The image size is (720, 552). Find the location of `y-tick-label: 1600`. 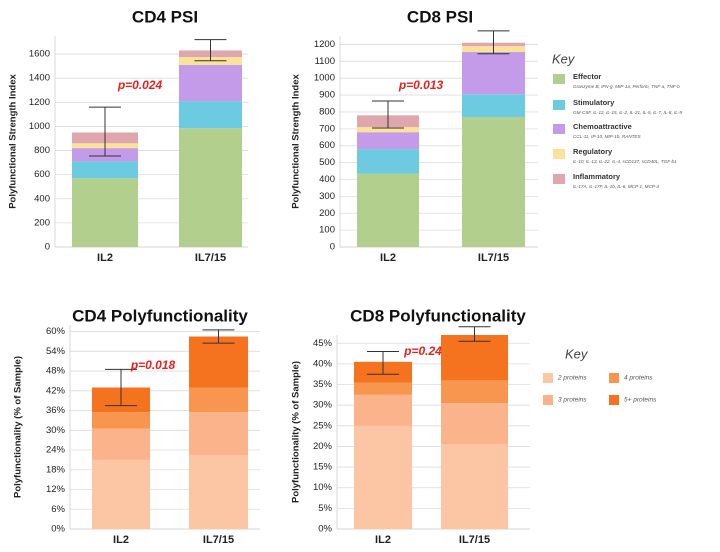

y-tick-label: 1600 is located at coordinates (39, 54).